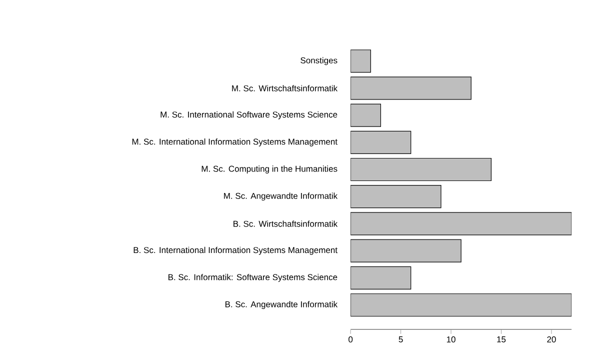 The image size is (600, 350). I want to click on x-tick-label: 15, so click(501, 339).